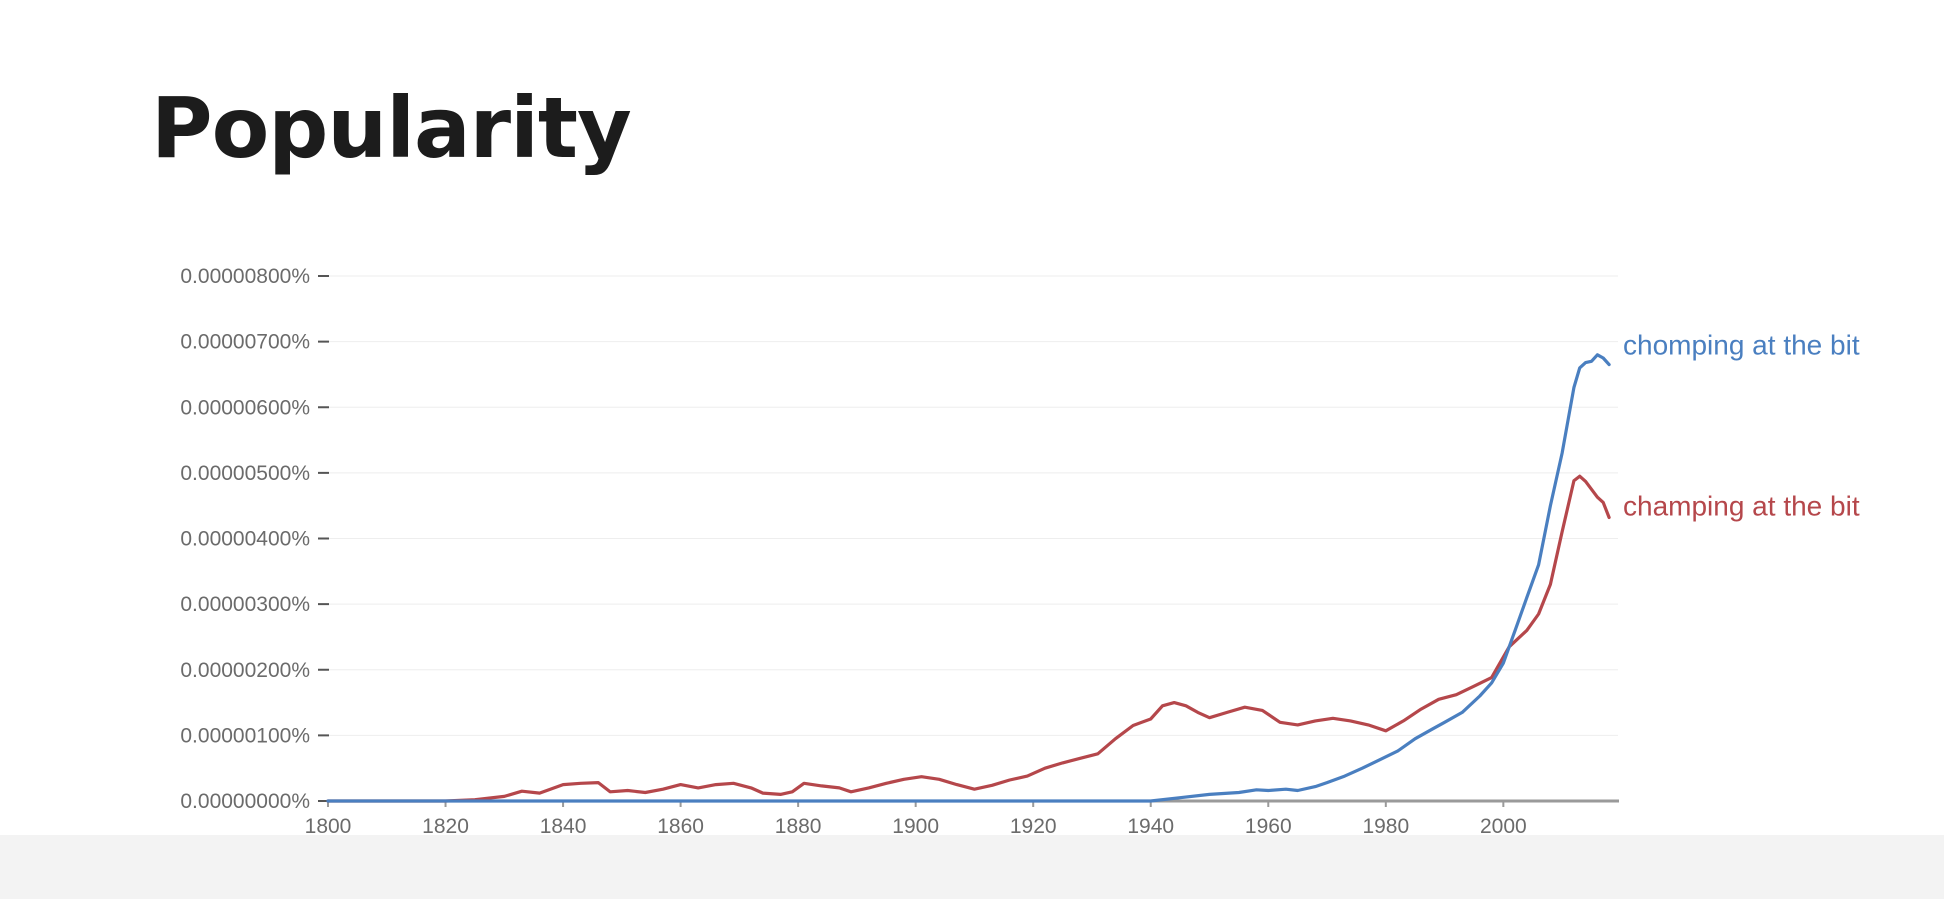 The height and width of the screenshot is (899, 1944). Describe the element at coordinates (245, 407) in the screenshot. I see `y-tick-label-6: 0.00000600%` at that location.